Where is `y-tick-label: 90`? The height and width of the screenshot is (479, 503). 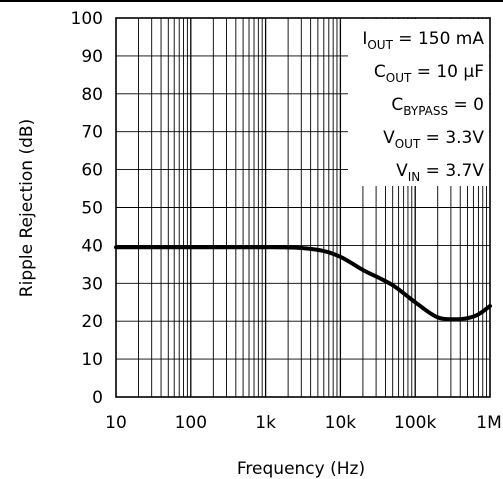
y-tick-label: 90 is located at coordinates (92, 57).